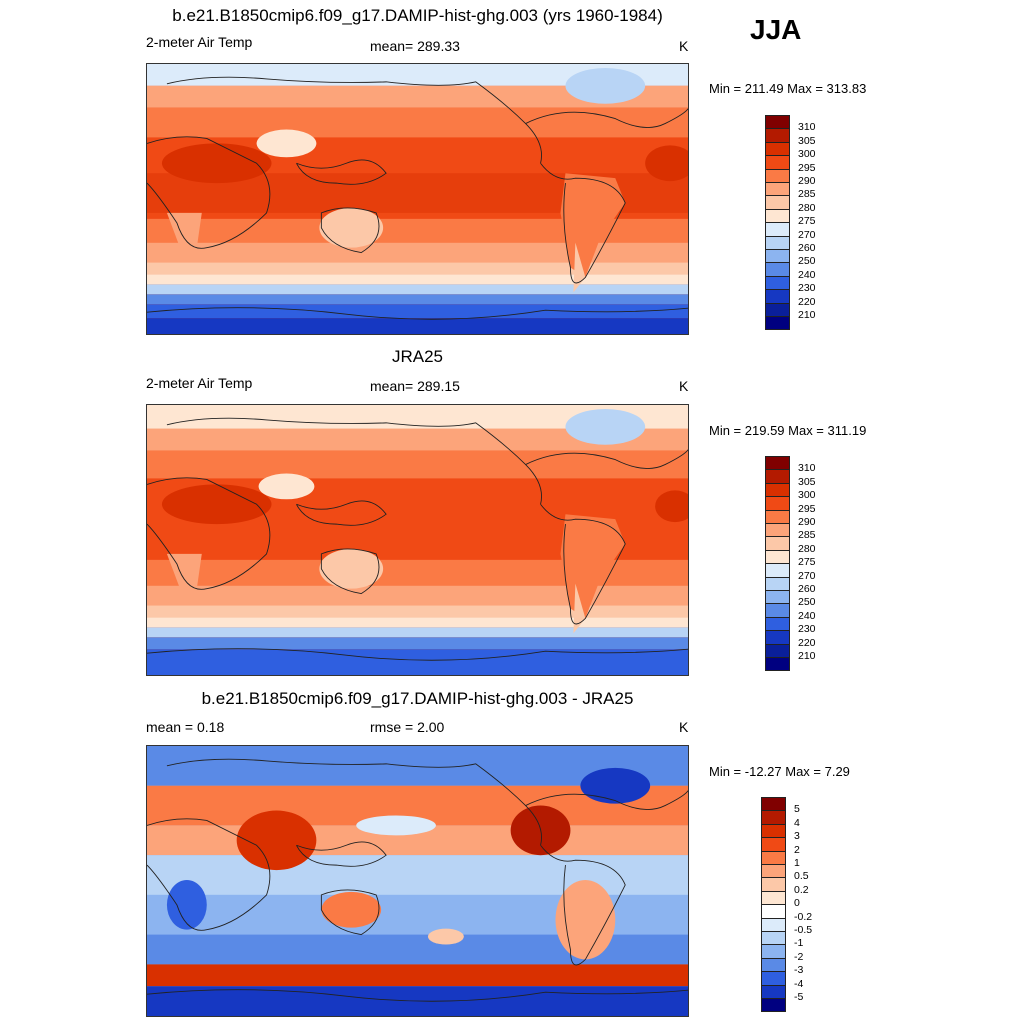 The image size is (1024, 1024). I want to click on colorbar-tick-label: -0.2, so click(803, 916).